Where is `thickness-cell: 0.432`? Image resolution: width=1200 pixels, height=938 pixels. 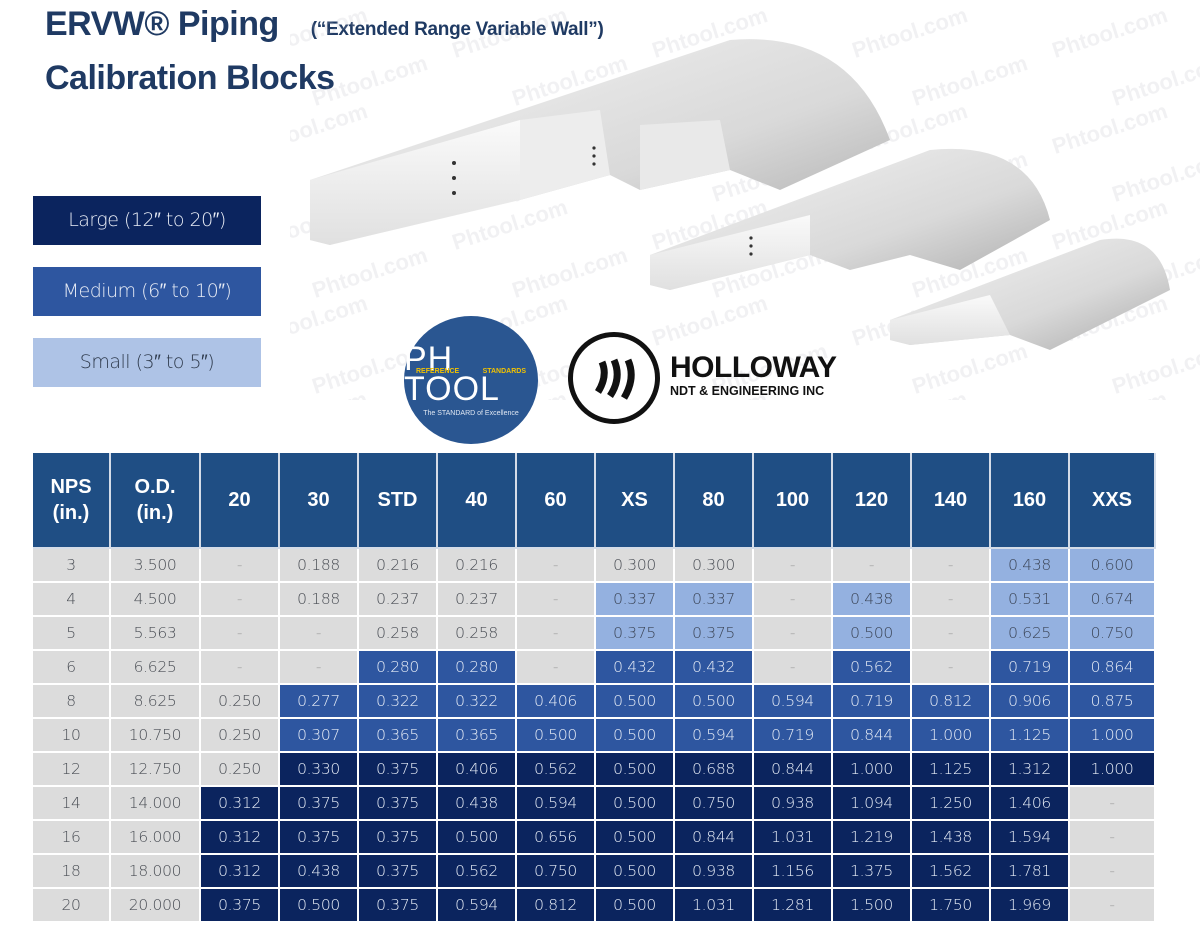 thickness-cell: 0.432 is located at coordinates (634, 667).